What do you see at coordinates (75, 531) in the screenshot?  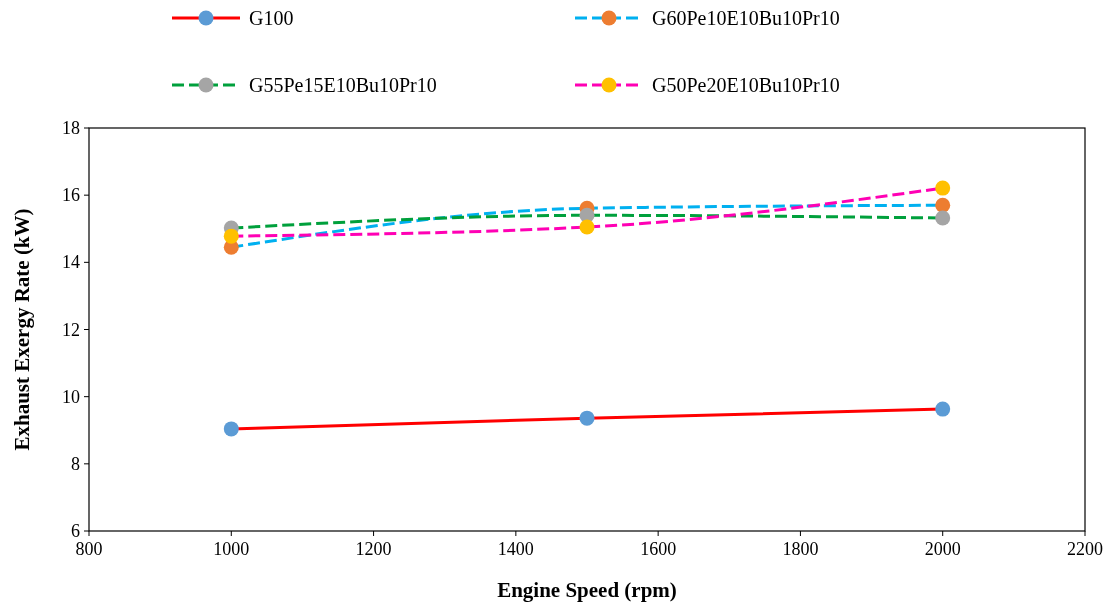 I see `y-tick-label: 6` at bounding box center [75, 531].